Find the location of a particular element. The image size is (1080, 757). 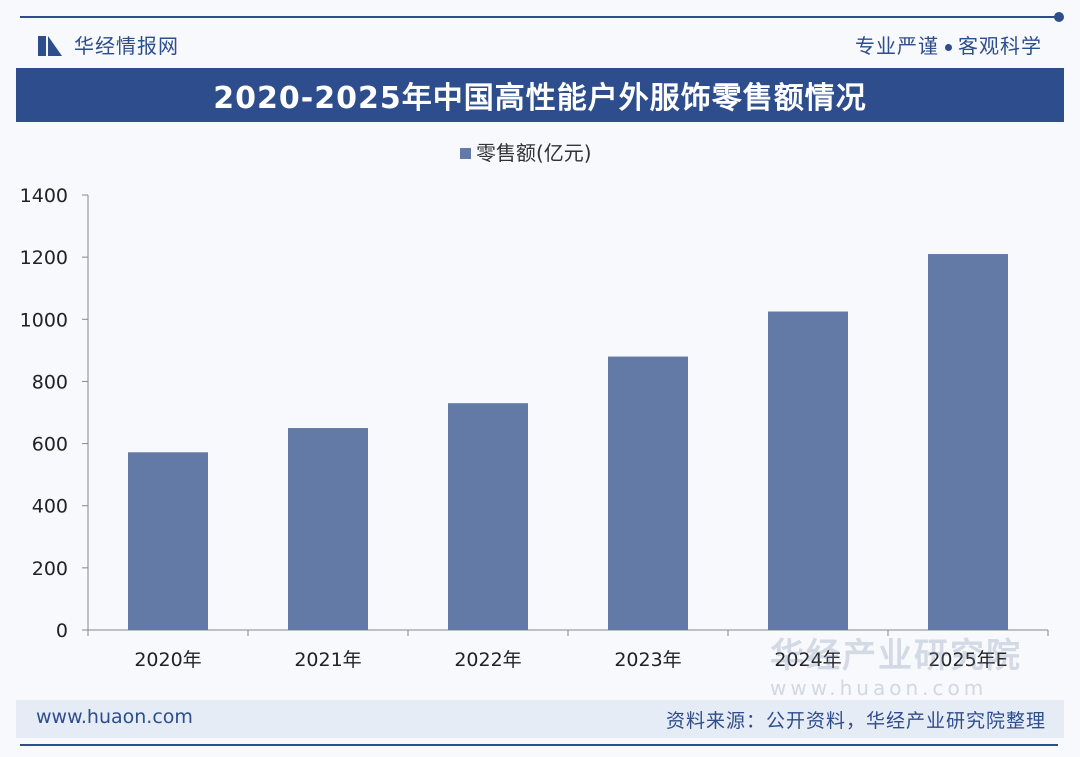

y-tick-label: 200 is located at coordinates (50, 569).